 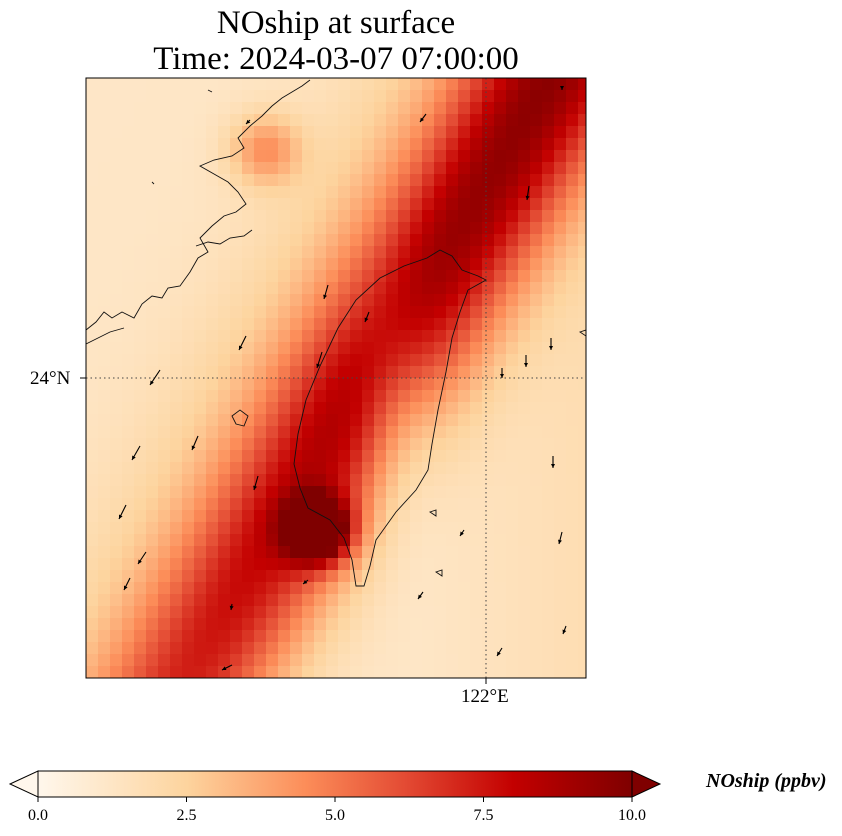 I want to click on colorbar-tick-1: 2.5, so click(x=186, y=815).